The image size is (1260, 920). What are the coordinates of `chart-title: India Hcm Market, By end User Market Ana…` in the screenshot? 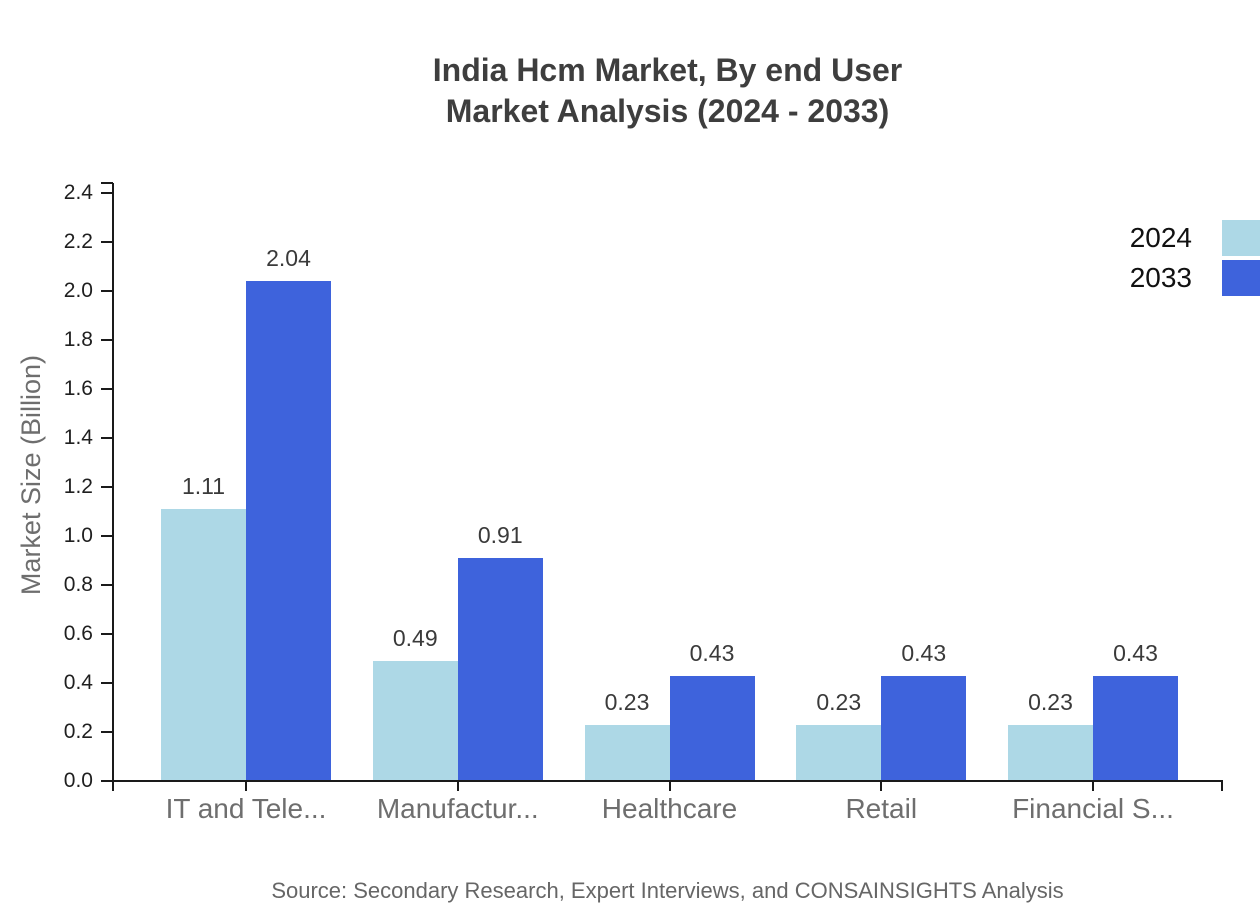 It's located at (667, 91).